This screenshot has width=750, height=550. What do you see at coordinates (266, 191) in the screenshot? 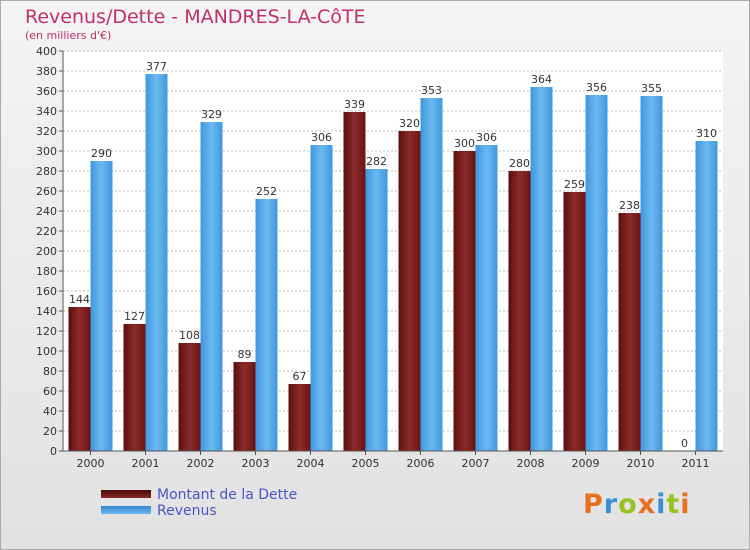
I see `data-label-revenue-2003: 252` at bounding box center [266, 191].